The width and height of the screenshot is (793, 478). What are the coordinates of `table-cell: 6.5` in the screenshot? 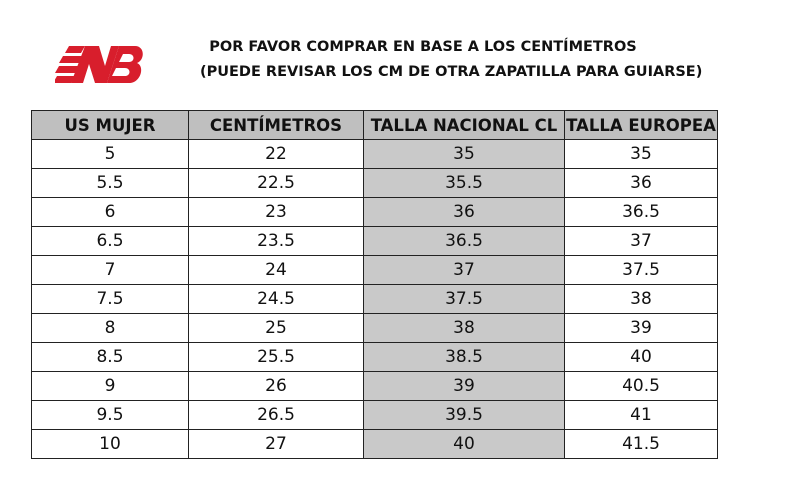 It's located at (110, 241).